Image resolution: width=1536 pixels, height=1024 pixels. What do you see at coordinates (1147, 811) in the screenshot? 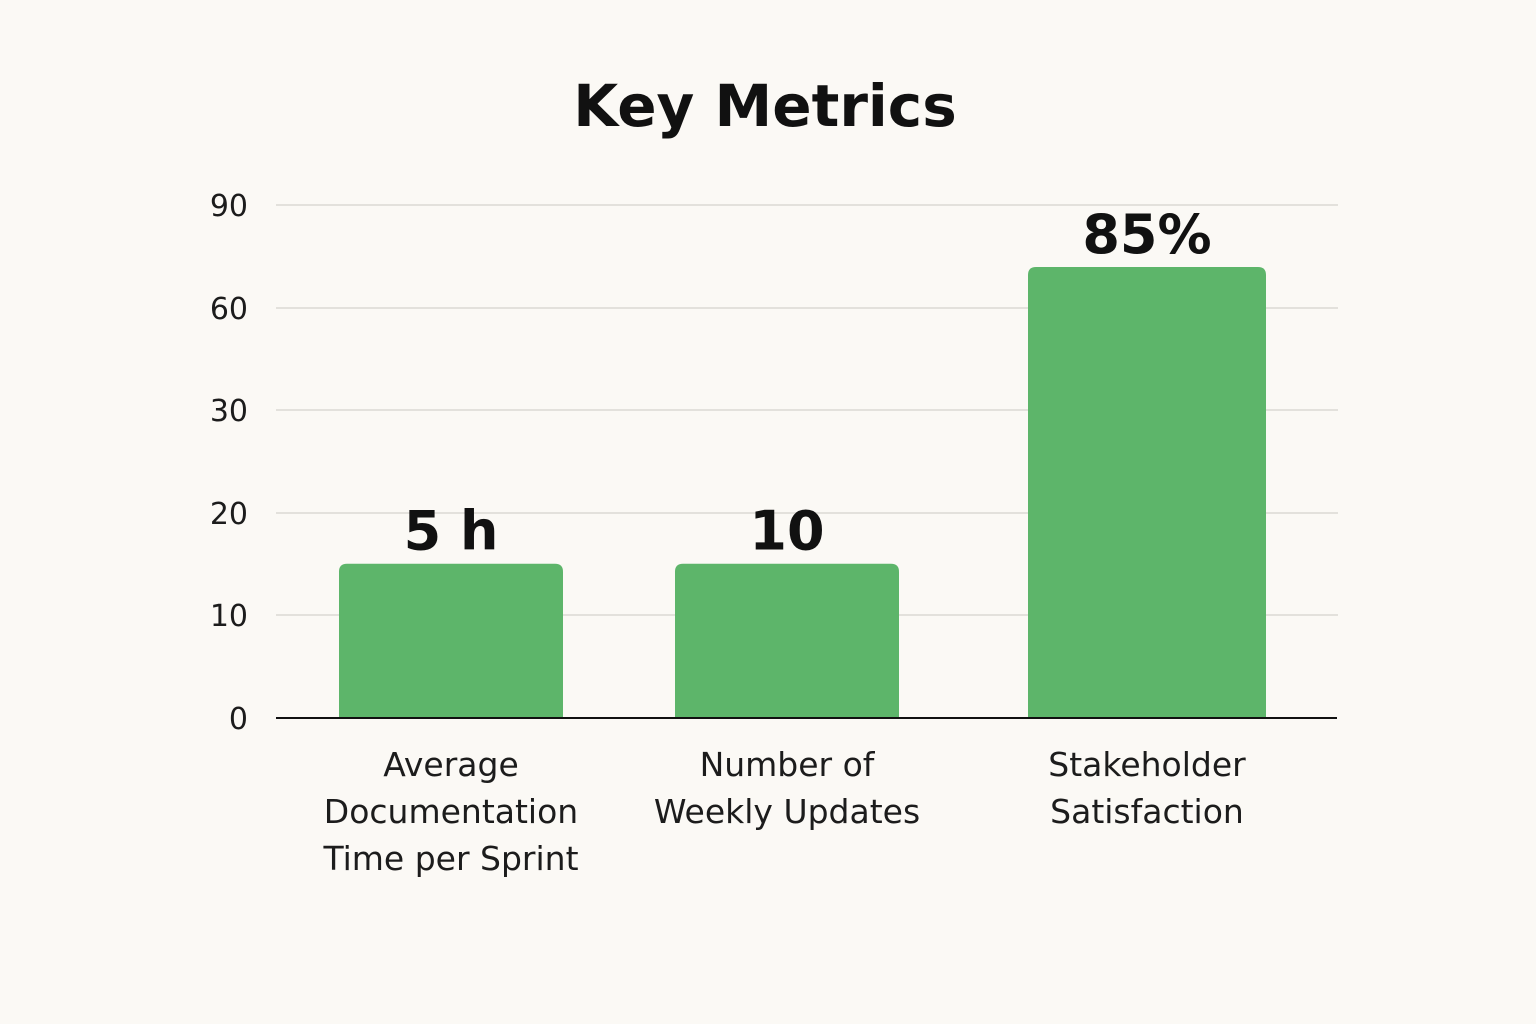
I see `x-category-label: Satisfaction` at bounding box center [1147, 811].